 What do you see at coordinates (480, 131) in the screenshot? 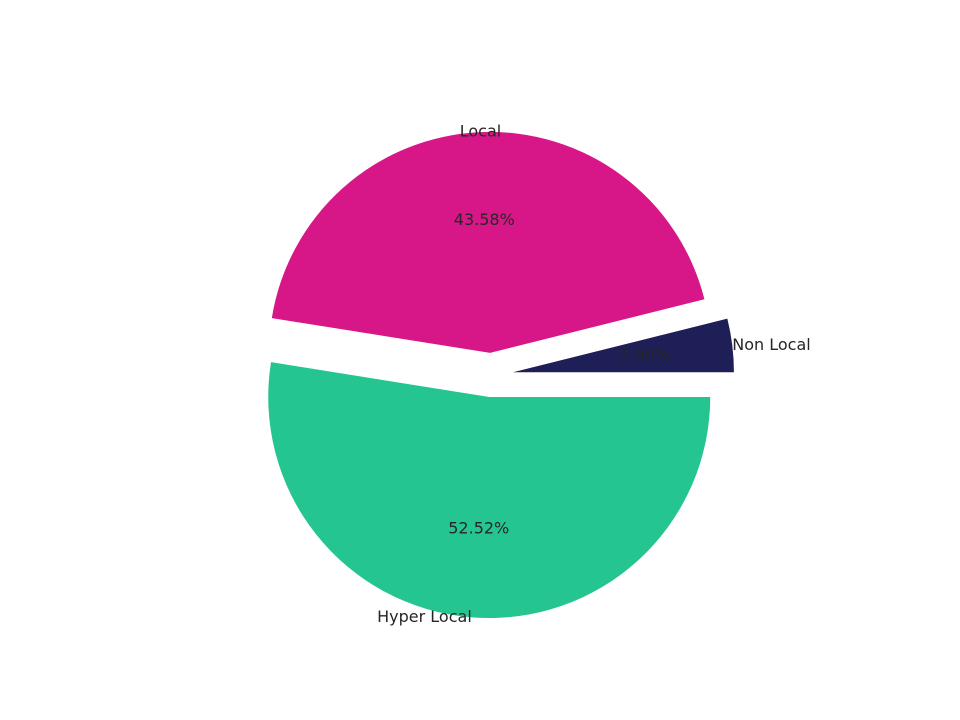
I see `slice-label-local: Local` at bounding box center [480, 131].